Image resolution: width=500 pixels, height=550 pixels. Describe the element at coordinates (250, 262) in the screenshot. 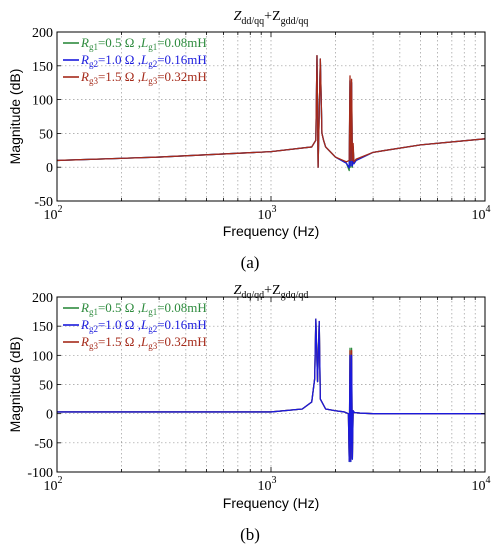

I see `panel-label: (a)` at that location.